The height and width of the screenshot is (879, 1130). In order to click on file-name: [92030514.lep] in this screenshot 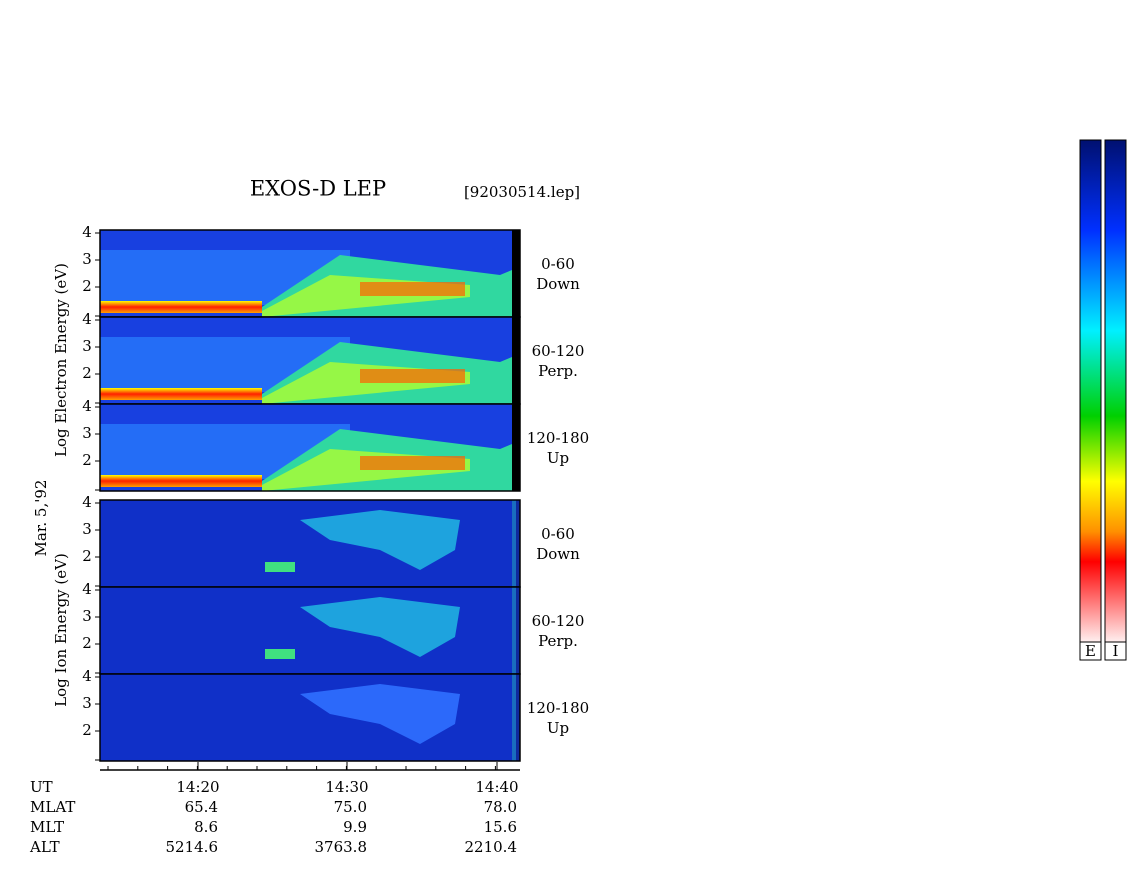, I will do `click(522, 192)`.